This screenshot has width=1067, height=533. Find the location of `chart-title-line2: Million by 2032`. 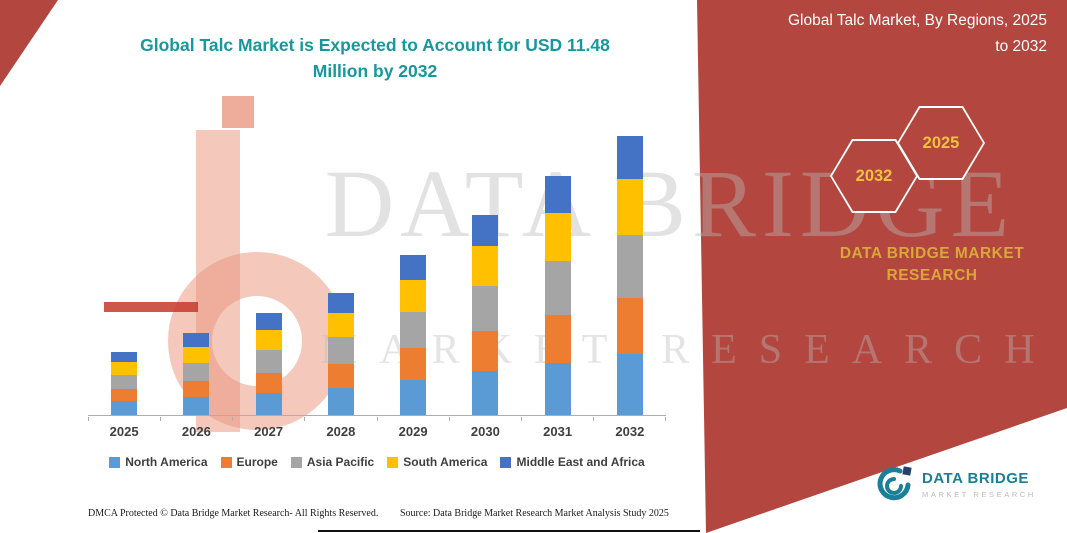

chart-title-line2: Million by 2032 is located at coordinates (375, 71).